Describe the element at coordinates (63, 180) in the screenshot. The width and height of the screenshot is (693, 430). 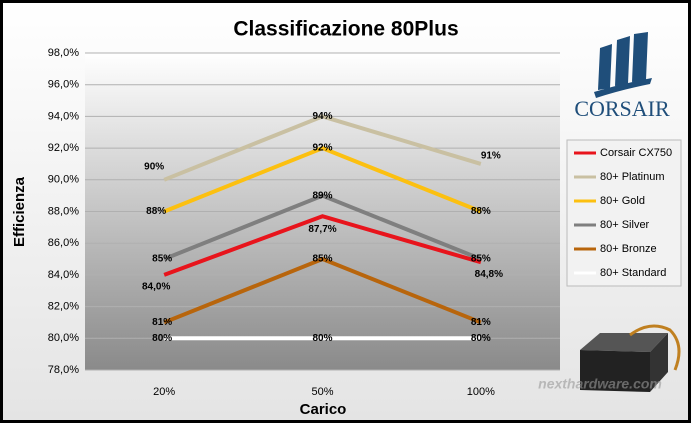
I see `y-tick-label: 90,0%` at that location.